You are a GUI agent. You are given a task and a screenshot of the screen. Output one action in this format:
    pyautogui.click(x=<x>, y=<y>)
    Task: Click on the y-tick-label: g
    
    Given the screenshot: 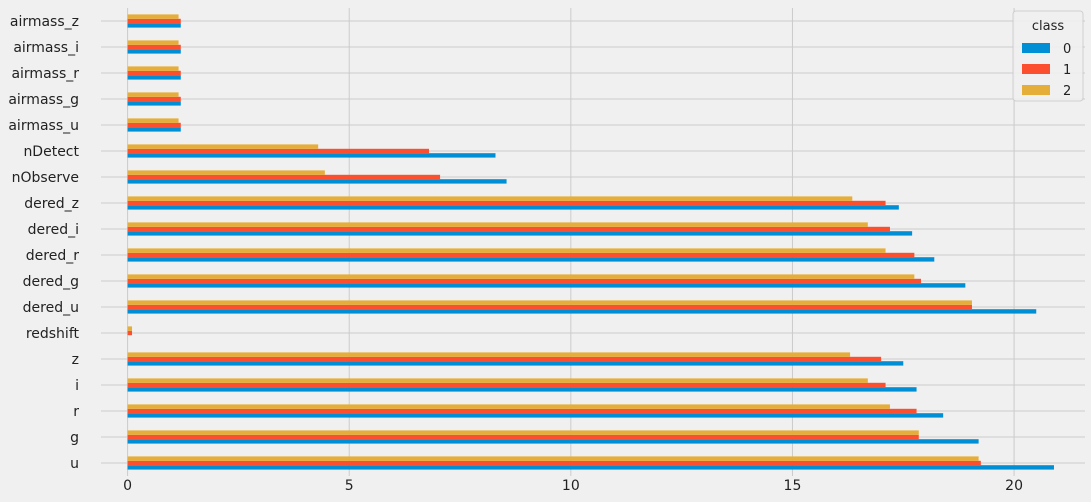 What is the action you would take?
    pyautogui.click(x=74, y=438)
    